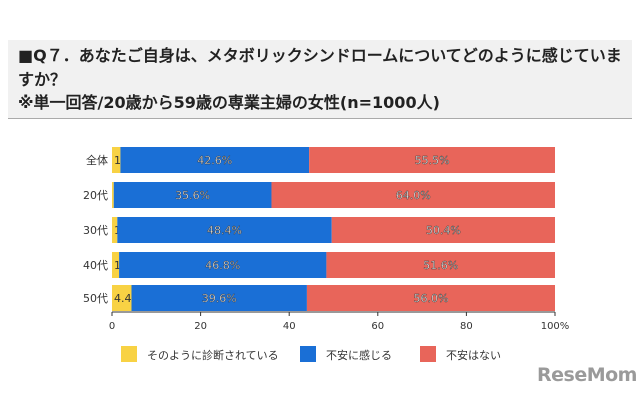 The width and height of the screenshot is (640, 400). I want to click on question-subtitle: ※単一回答/20歳から59歳の専業主婦の女性(n=1000人), so click(229, 102).